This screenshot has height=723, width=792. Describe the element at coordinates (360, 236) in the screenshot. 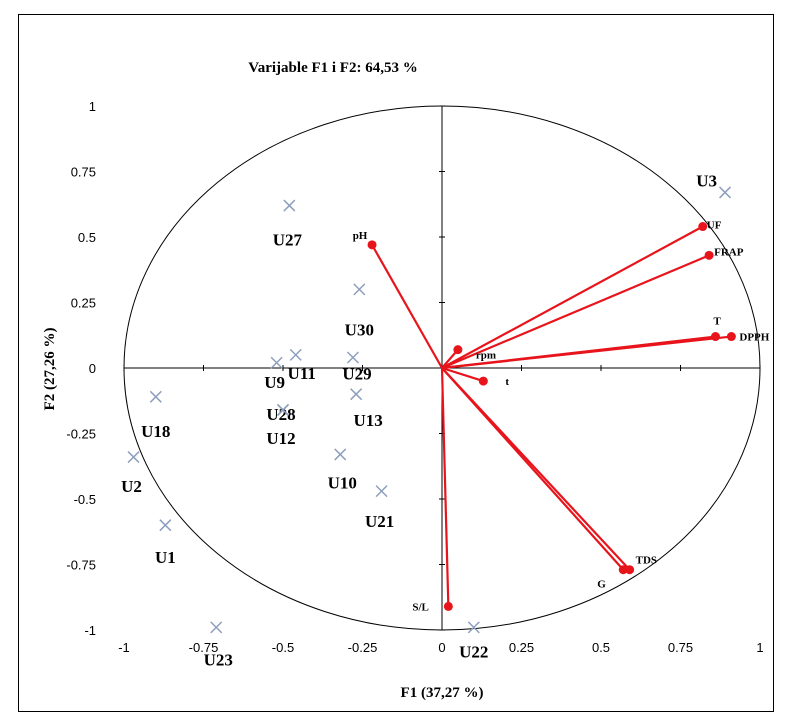

I see `variable-label: pH` at that location.